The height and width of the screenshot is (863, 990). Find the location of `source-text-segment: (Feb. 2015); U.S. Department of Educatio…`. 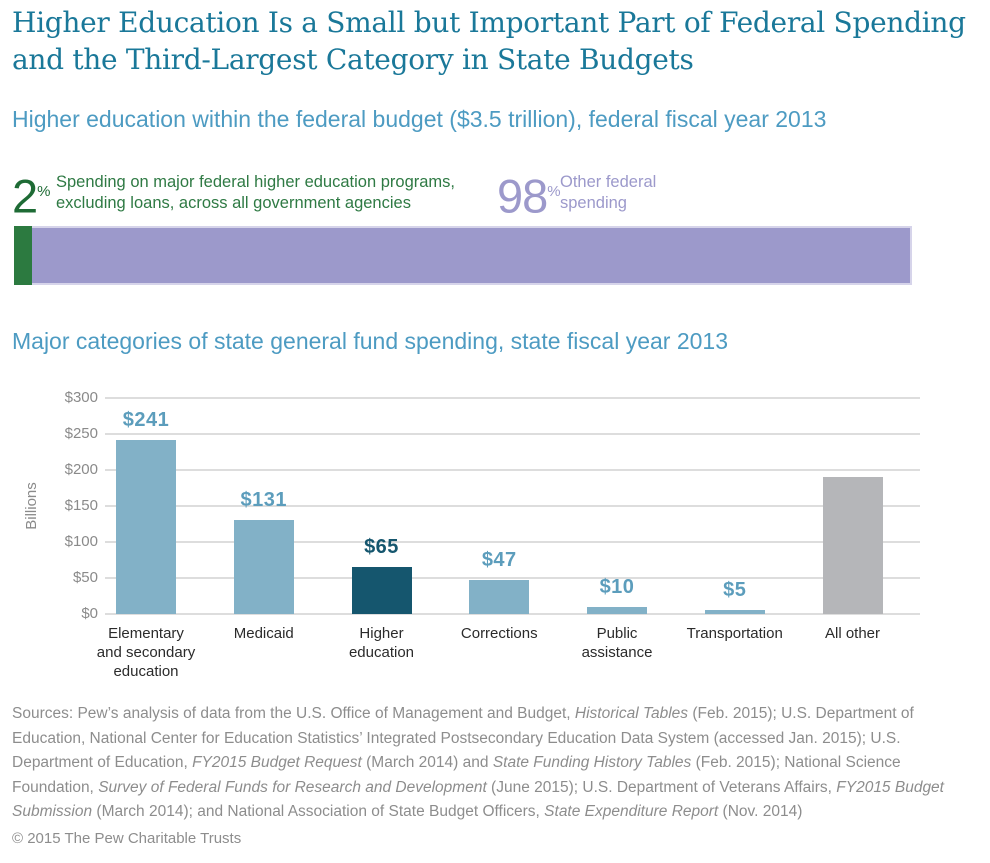

source-text-segment: (Feb. 2015); U.S. Department of Educatio… is located at coordinates (463, 738).